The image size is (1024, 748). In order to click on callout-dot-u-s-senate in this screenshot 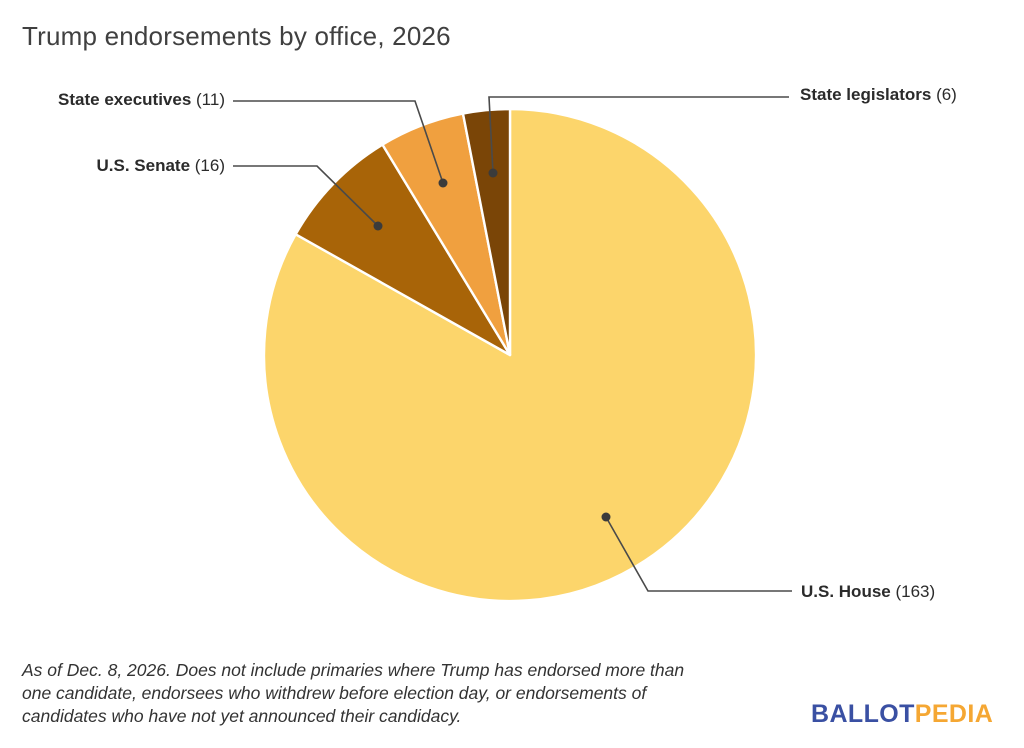, I will do `click(378, 226)`.